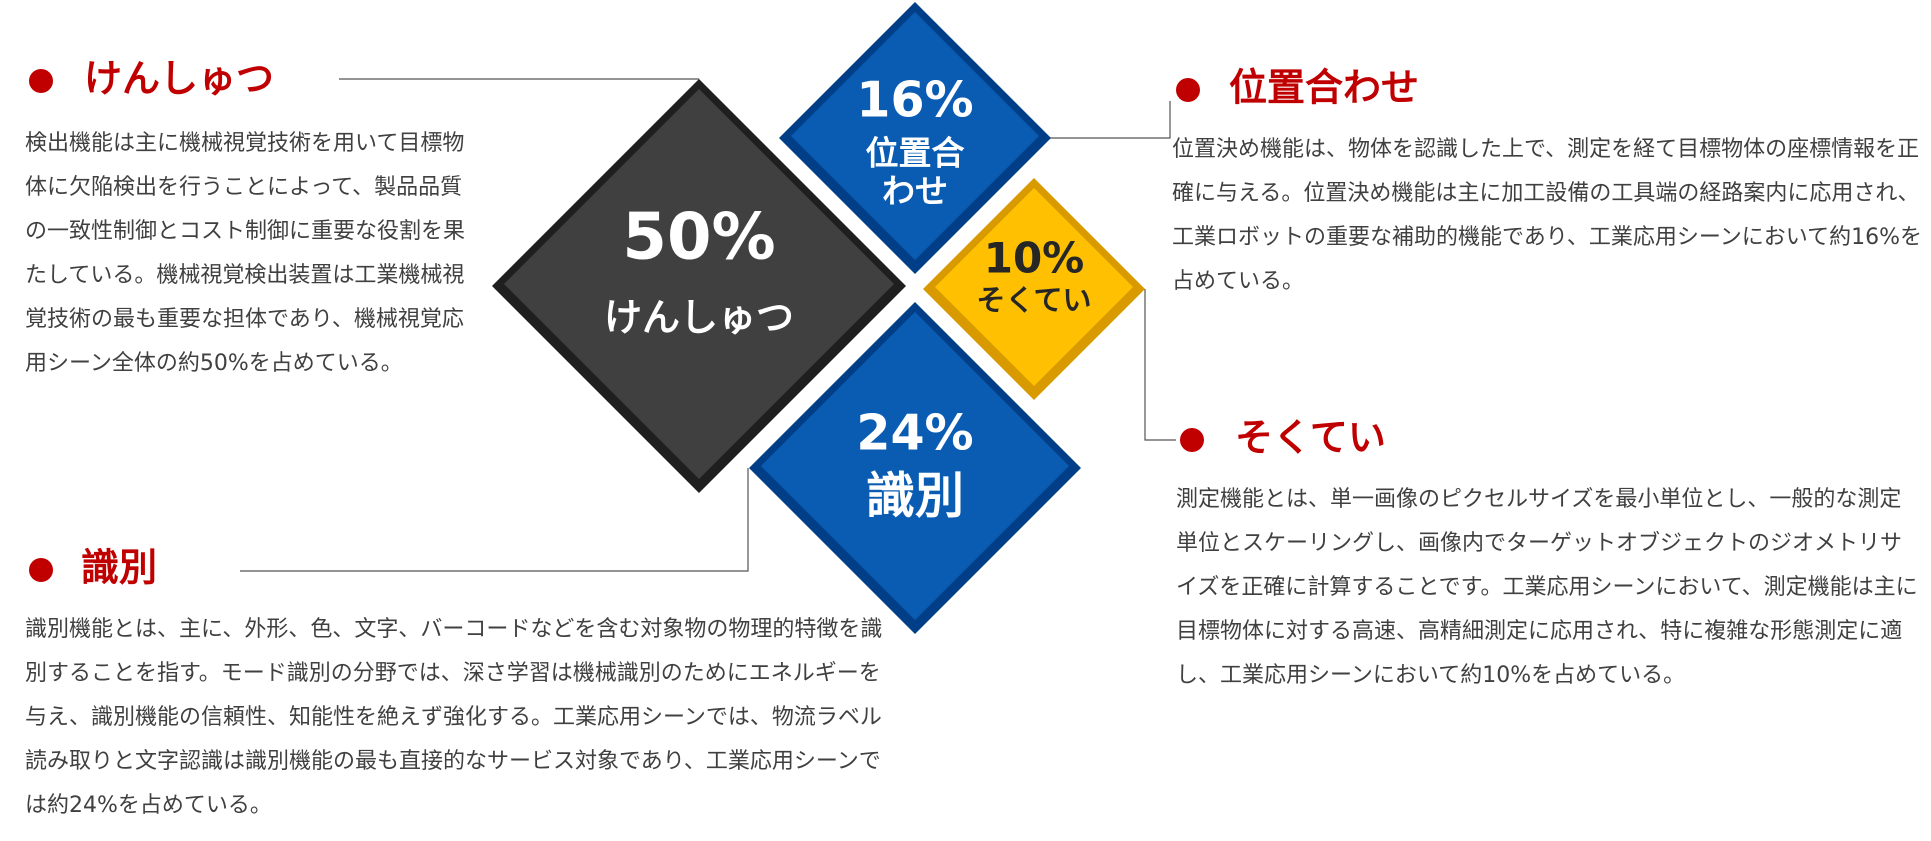  What do you see at coordinates (1034, 258) in the screenshot?
I see `percent: 10%` at bounding box center [1034, 258].